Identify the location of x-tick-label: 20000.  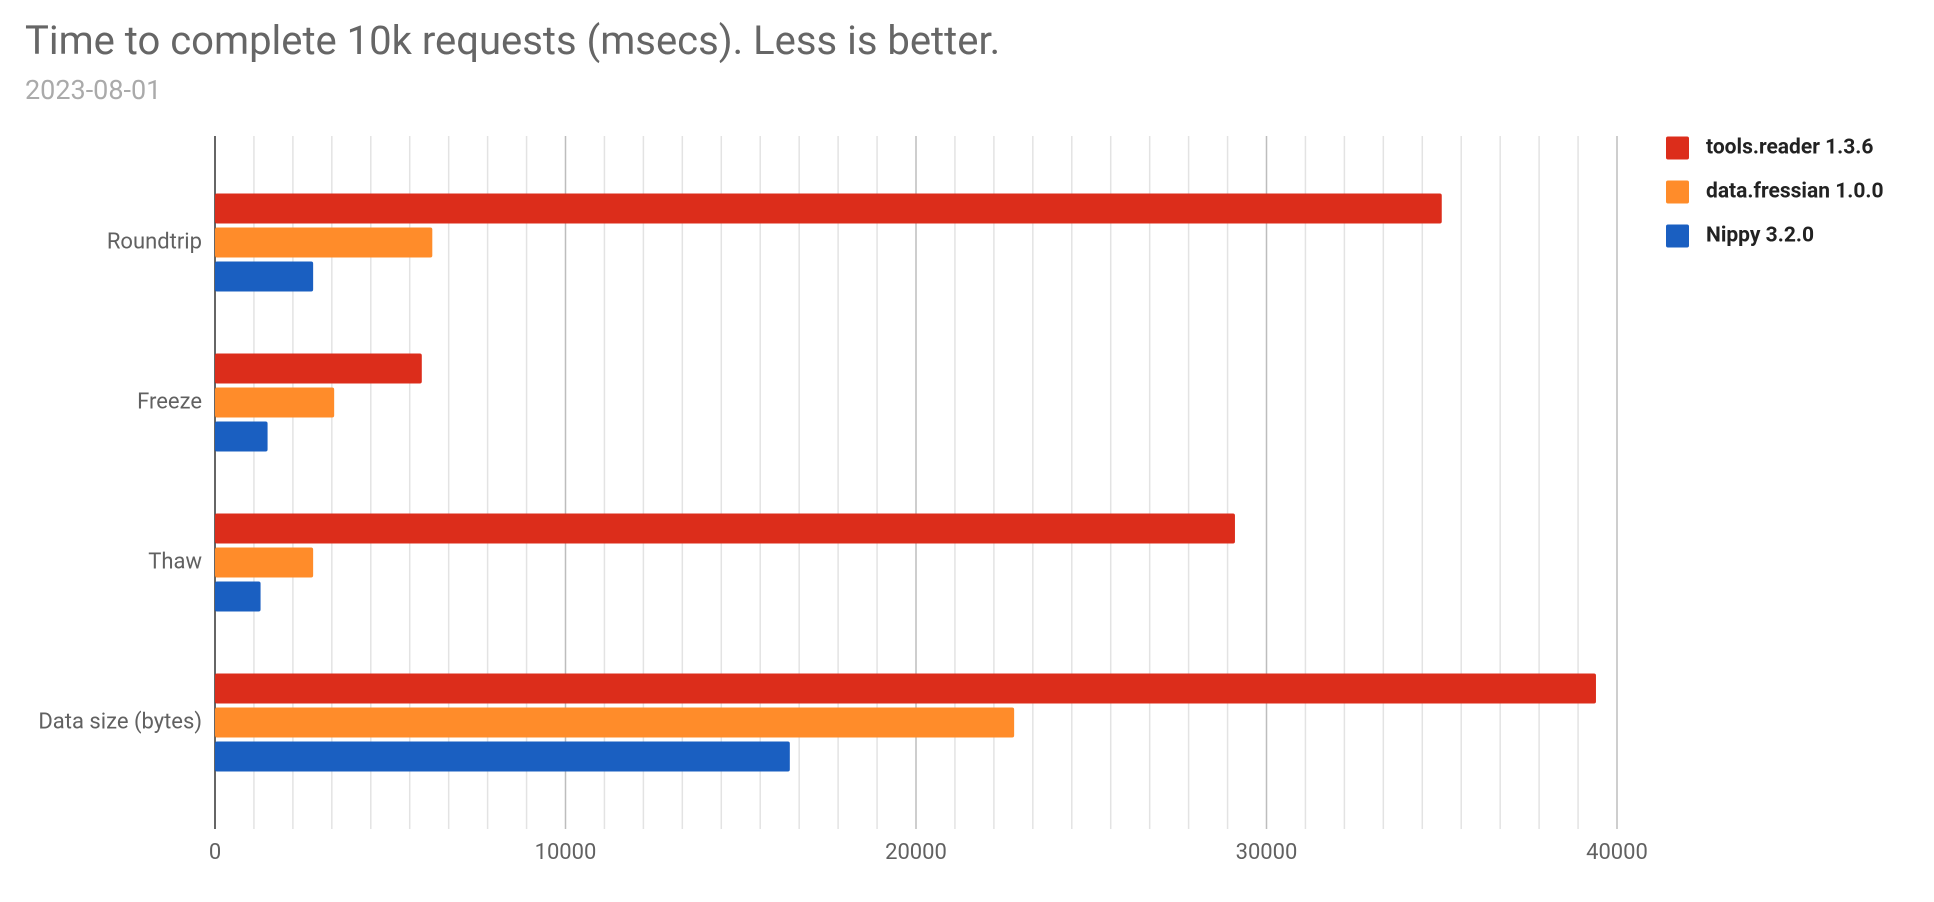
(916, 852).